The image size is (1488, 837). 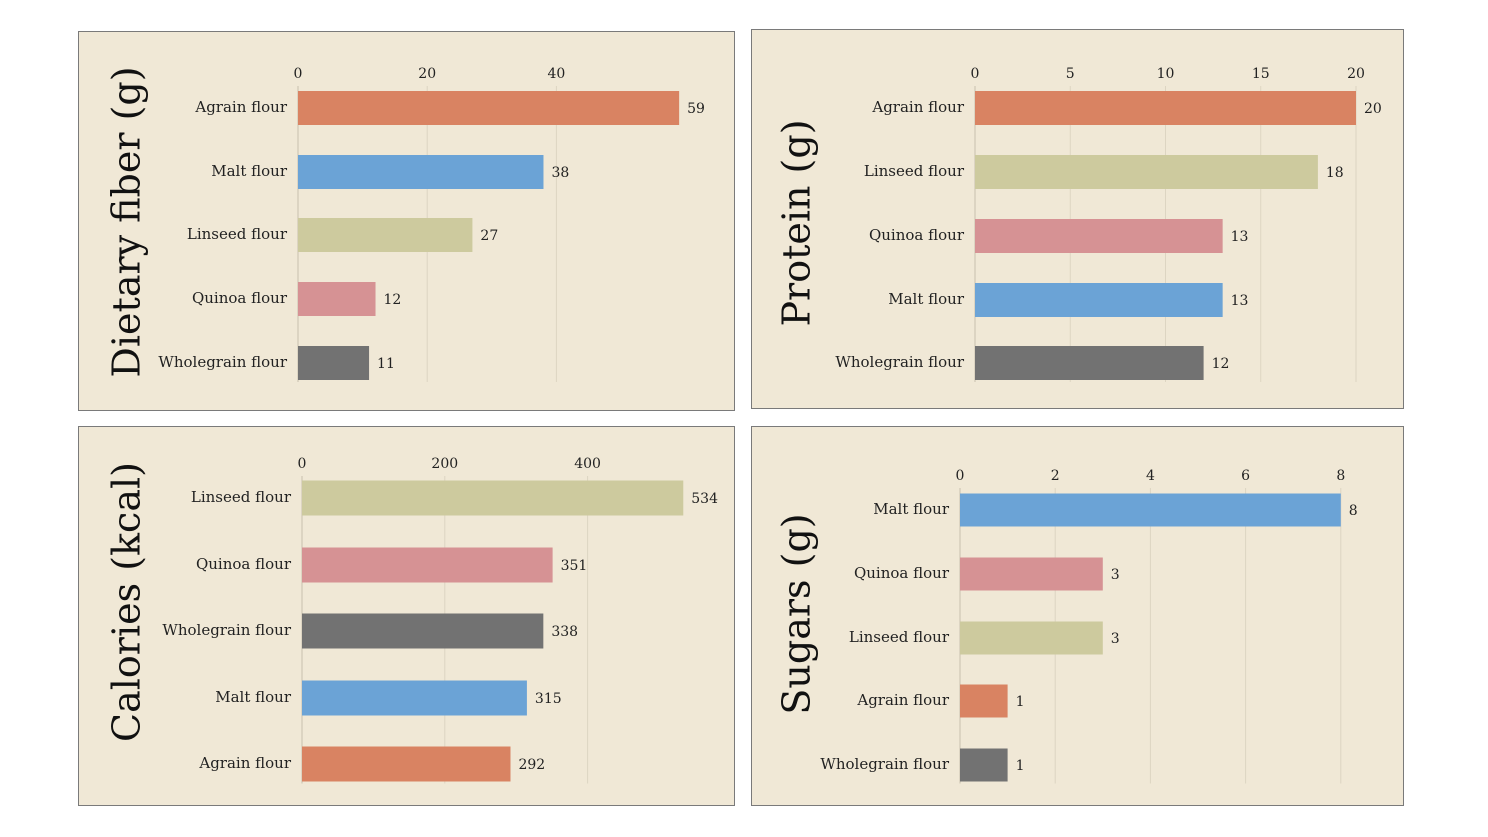 What do you see at coordinates (704, 499) in the screenshot?
I see `data-label: 534` at bounding box center [704, 499].